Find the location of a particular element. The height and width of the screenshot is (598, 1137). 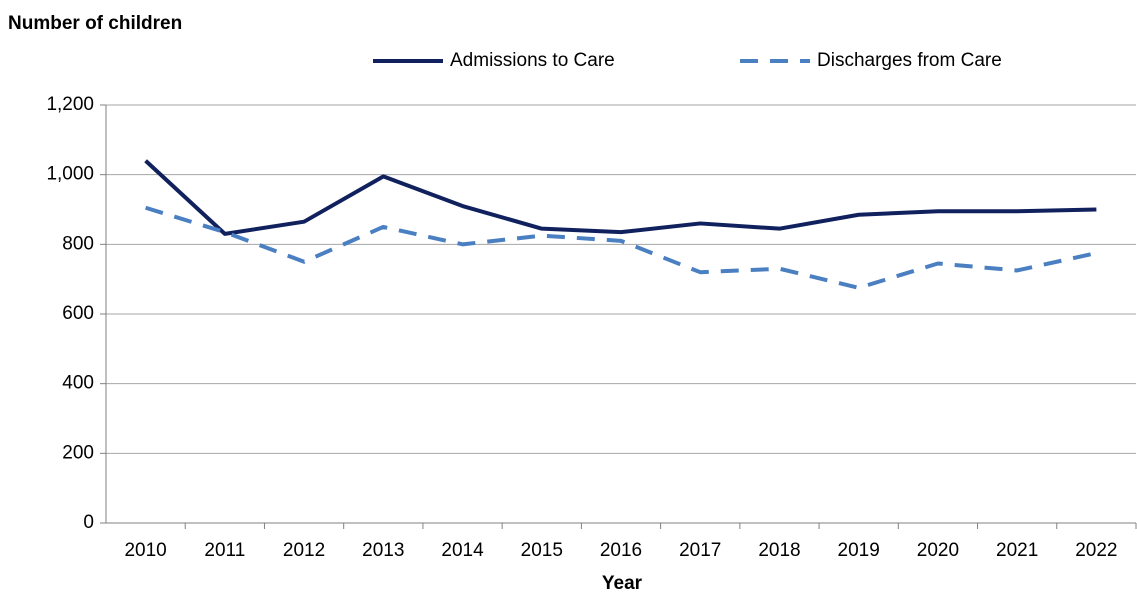

y-tick-label: 400 is located at coordinates (78, 383).